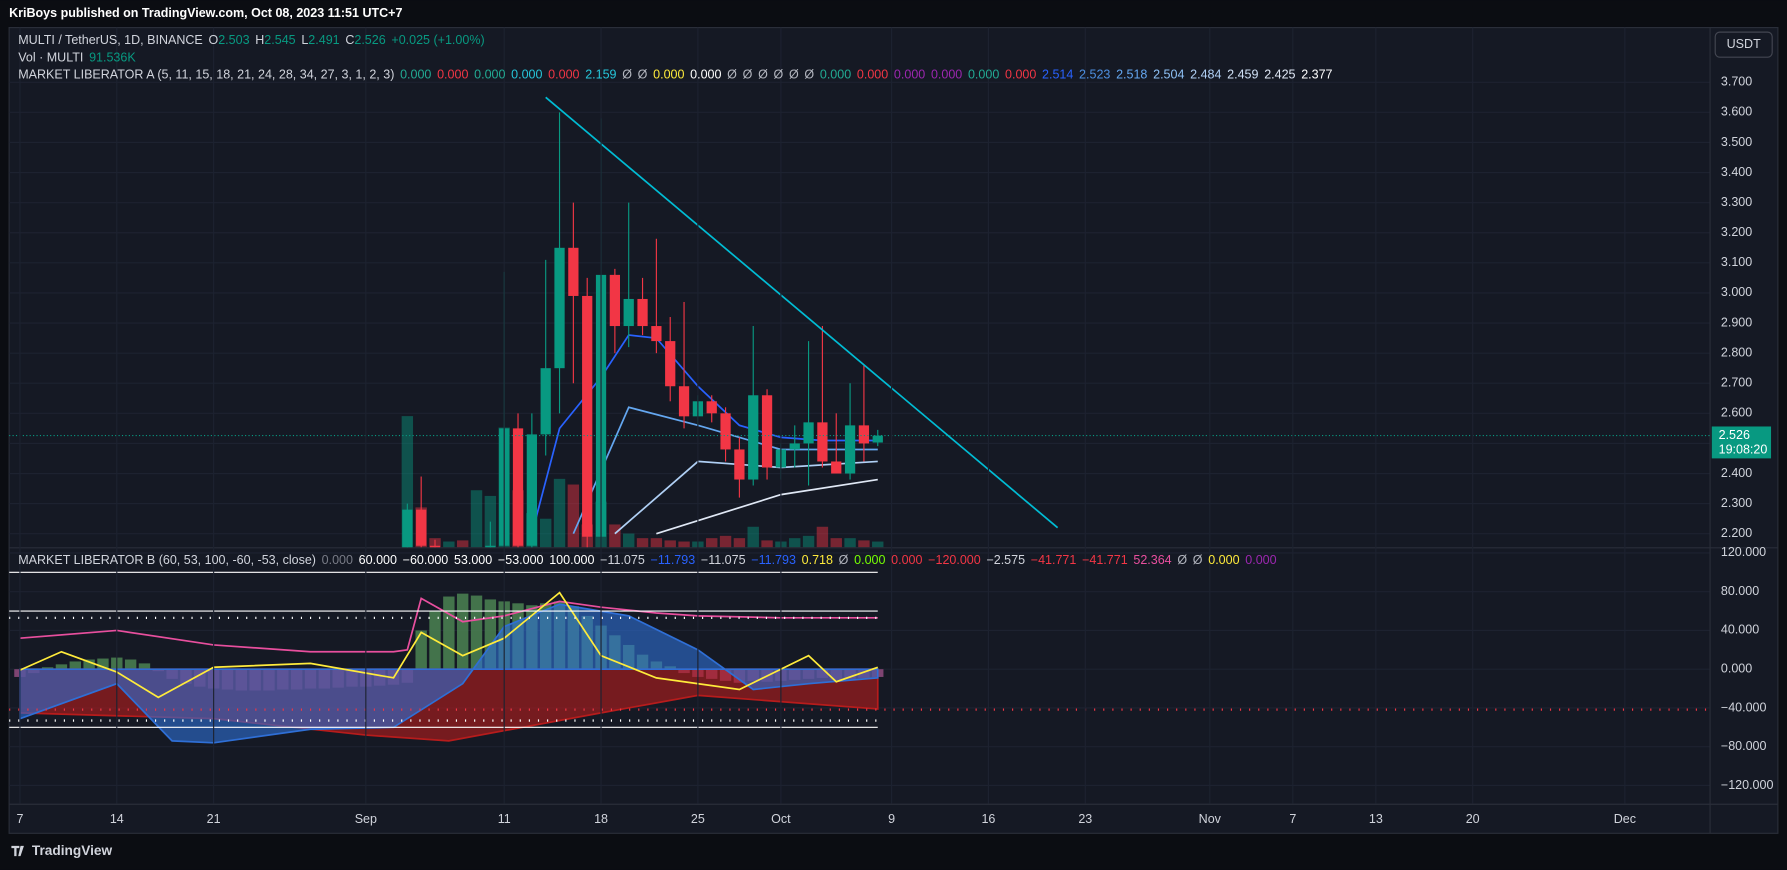  What do you see at coordinates (988, 819) in the screenshot?
I see `x-tick-label: 16` at bounding box center [988, 819].